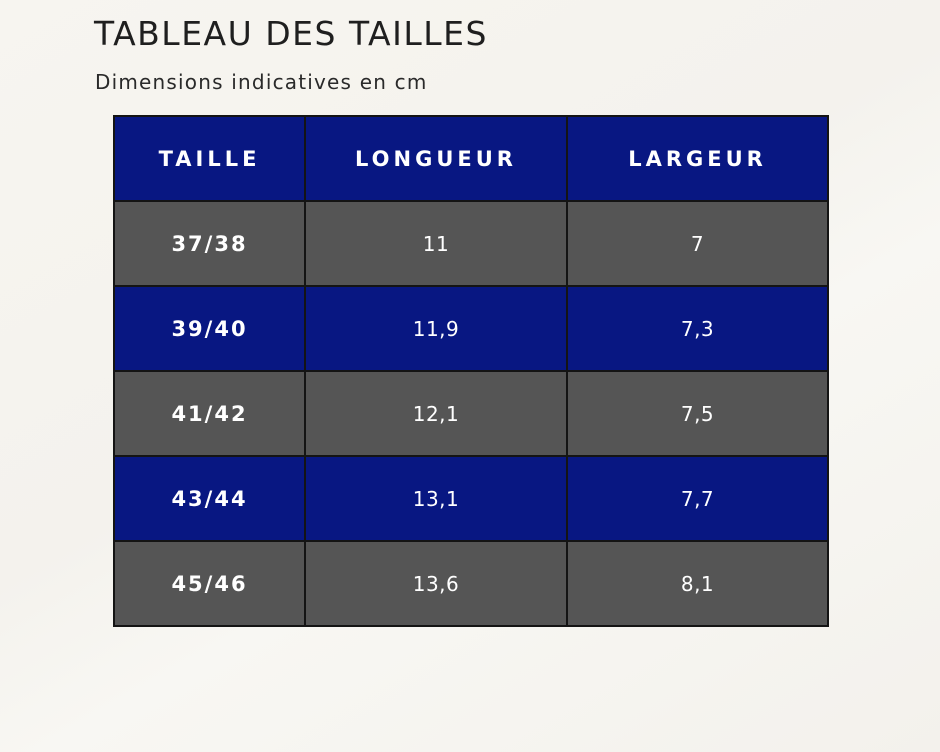  What do you see at coordinates (436, 413) in the screenshot?
I see `length-cell: 12,1` at bounding box center [436, 413].